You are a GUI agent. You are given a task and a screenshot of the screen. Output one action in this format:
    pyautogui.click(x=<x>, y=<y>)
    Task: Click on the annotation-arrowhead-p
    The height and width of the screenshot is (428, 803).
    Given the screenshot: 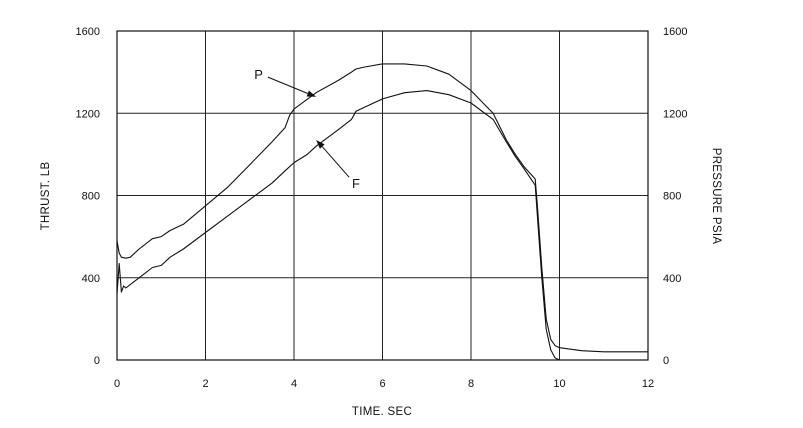 What is the action you would take?
    pyautogui.click(x=311, y=93)
    